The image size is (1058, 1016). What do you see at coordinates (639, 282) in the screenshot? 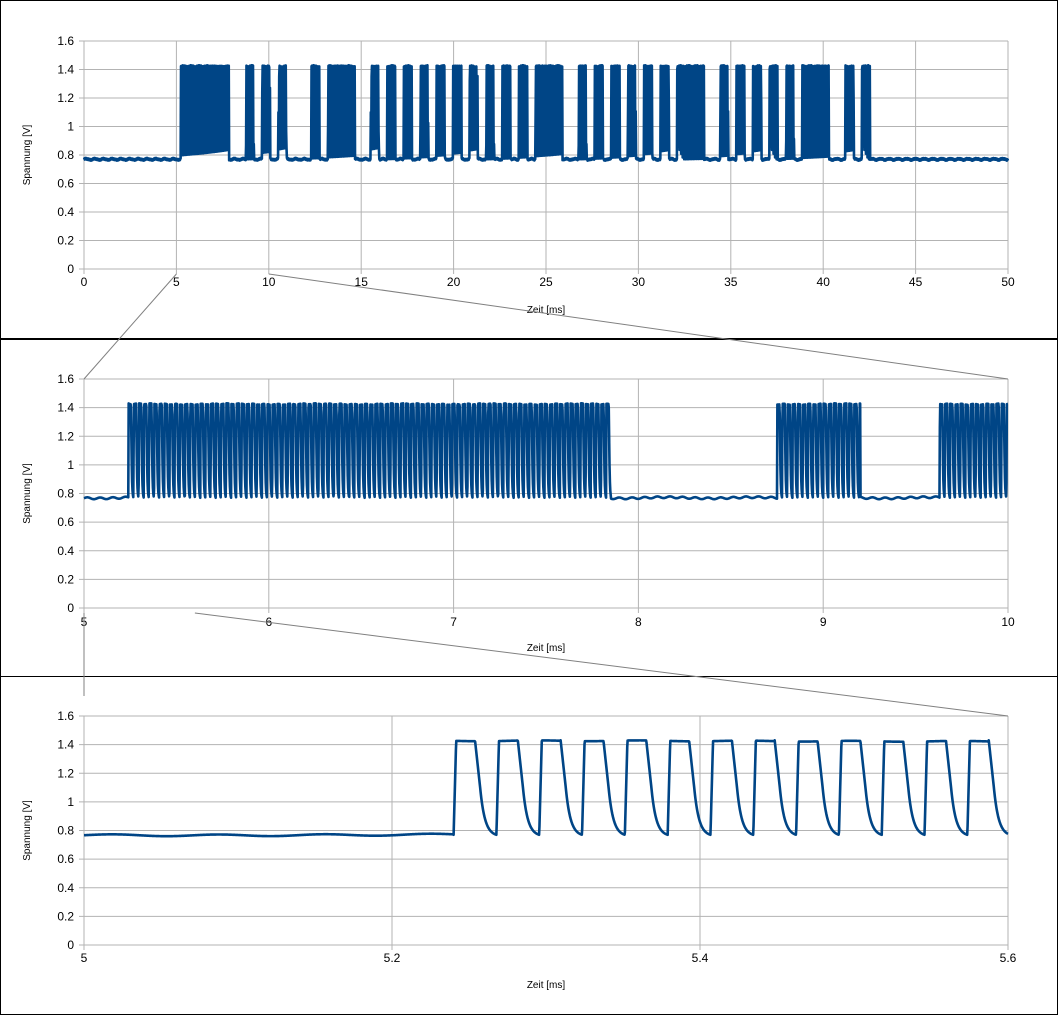
I see `x-tick-label: 30` at bounding box center [639, 282].